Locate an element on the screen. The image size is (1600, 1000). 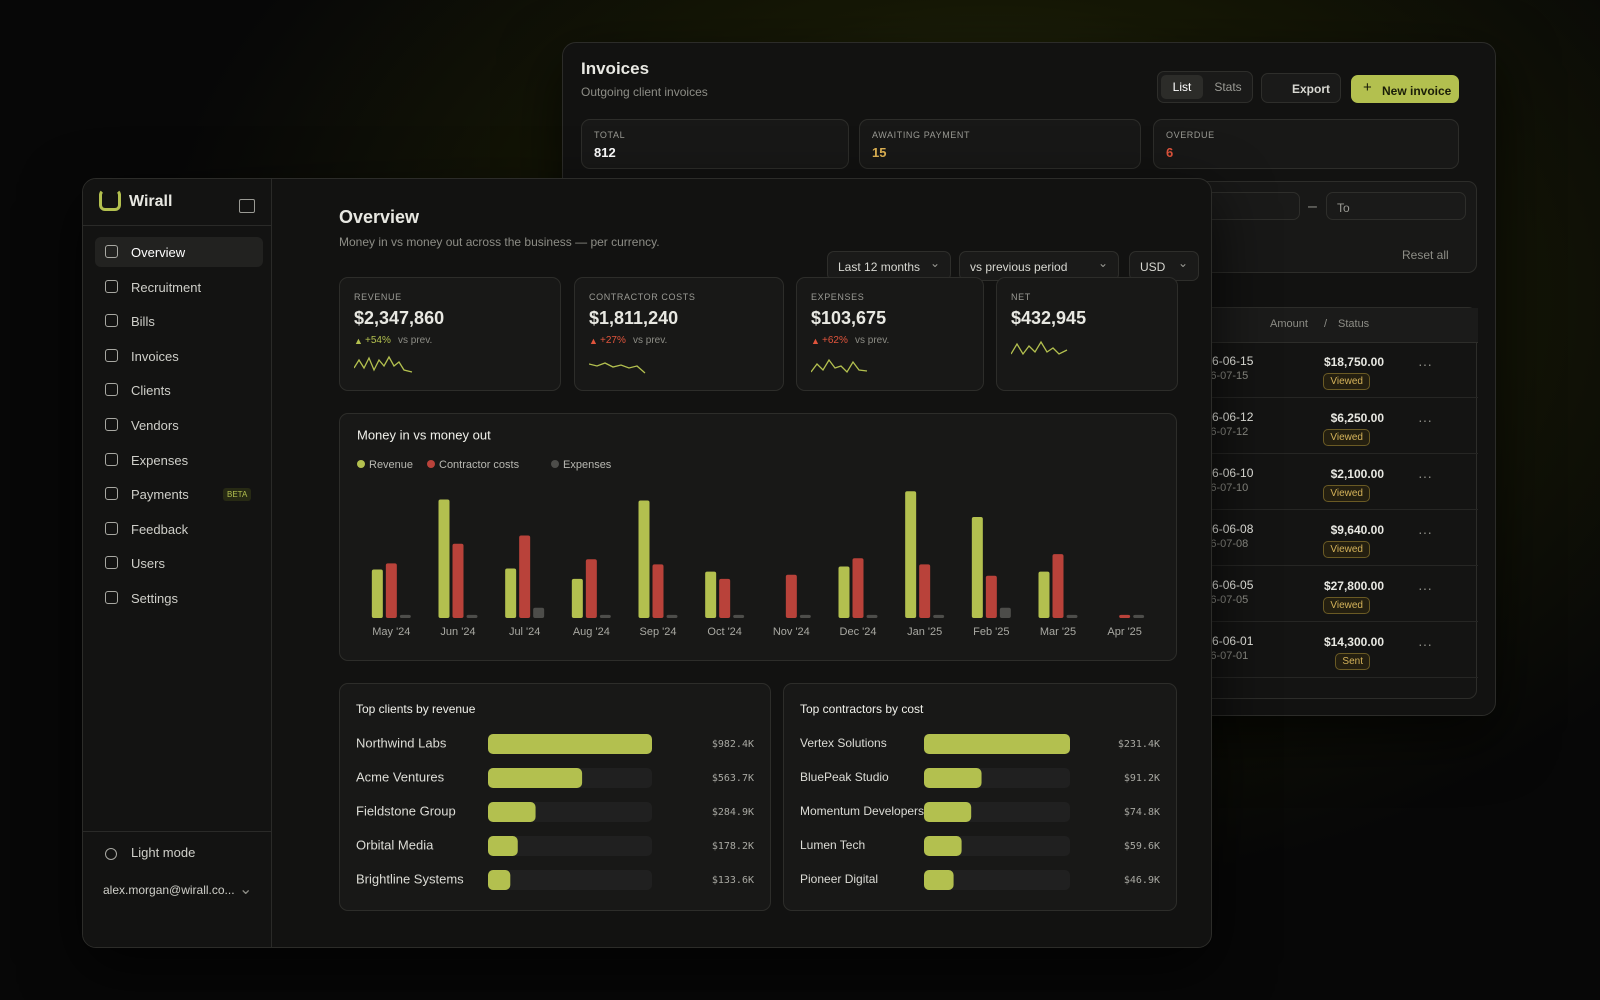
view-tabs: List Stats is located at coordinates (1205, 87).